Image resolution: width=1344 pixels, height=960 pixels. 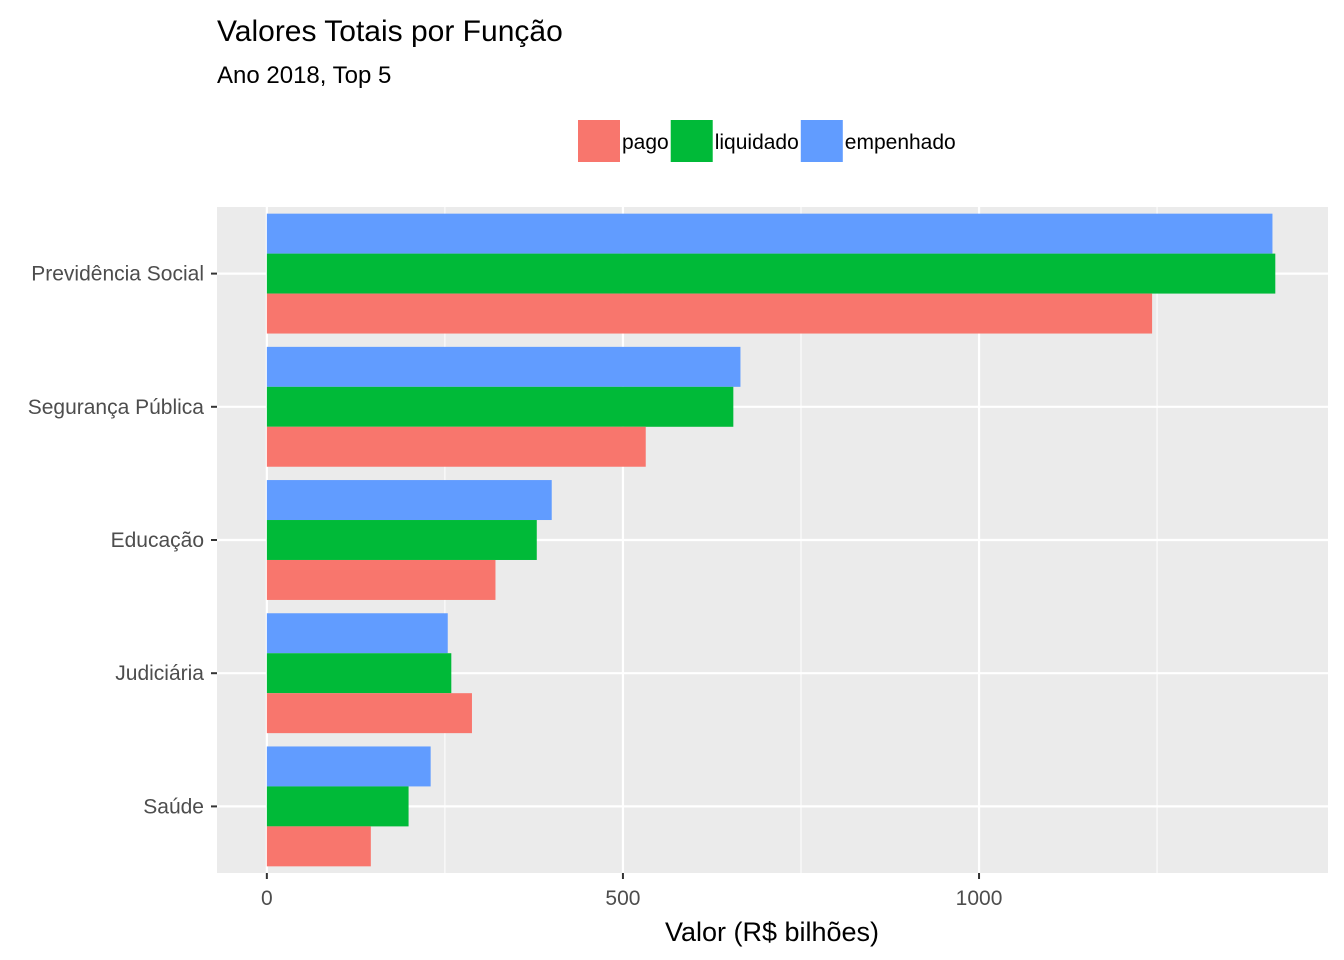 What do you see at coordinates (769, 233) in the screenshot?
I see `bar-previdencia-social-empenhado` at bounding box center [769, 233].